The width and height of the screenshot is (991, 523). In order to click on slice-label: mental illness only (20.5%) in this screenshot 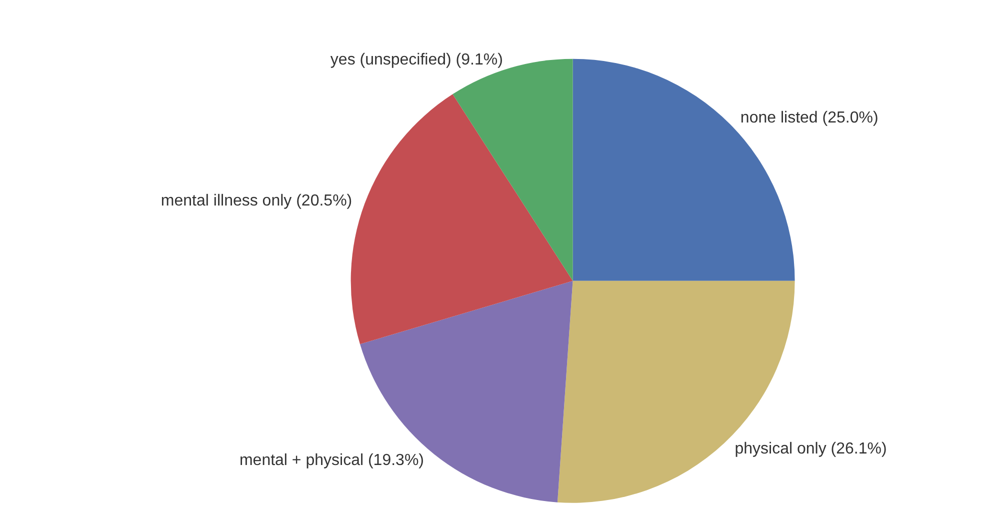, I will do `click(256, 201)`.